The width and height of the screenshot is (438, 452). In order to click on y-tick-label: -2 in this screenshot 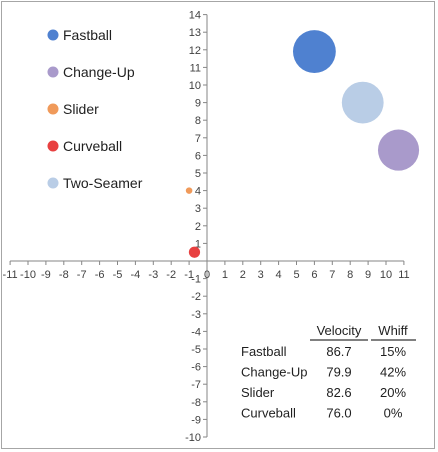, I will do `click(196, 297)`.